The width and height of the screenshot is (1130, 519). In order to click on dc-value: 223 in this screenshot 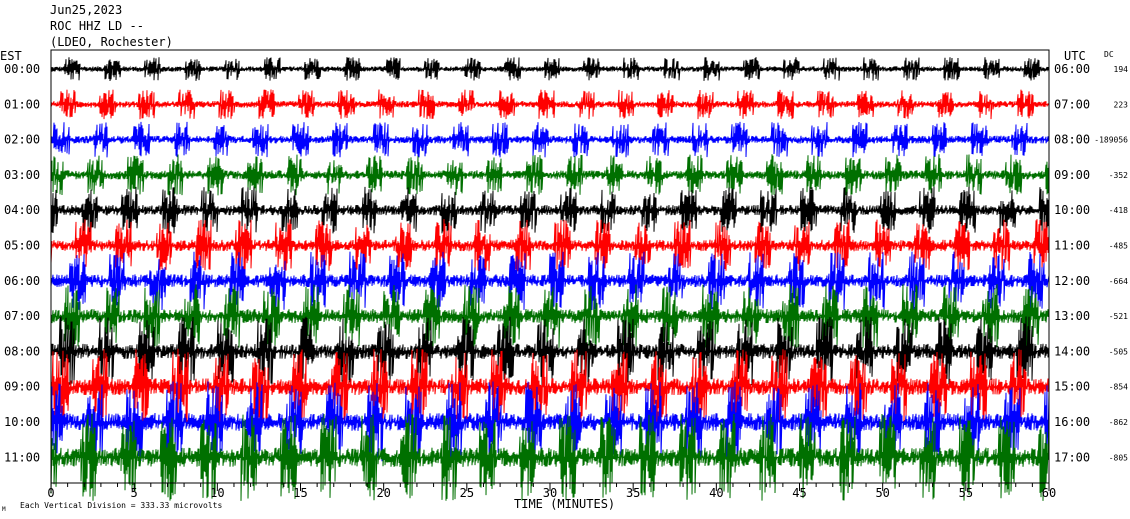, I will do `click(1121, 104)`.